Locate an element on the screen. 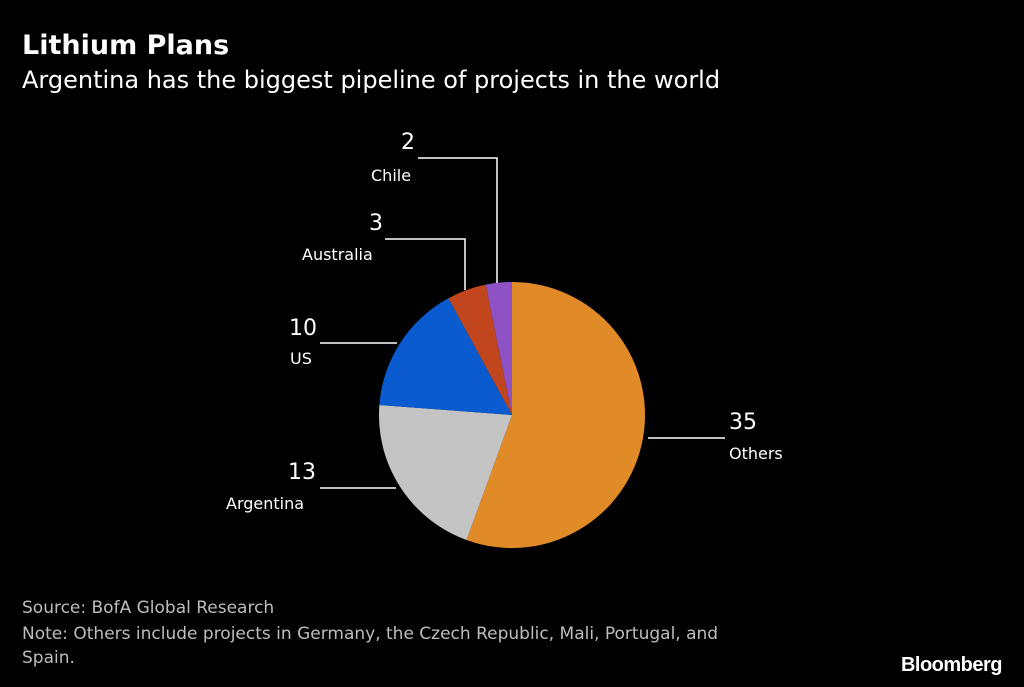 This screenshot has height=687, width=1024. slice-label-argentina: Argentina is located at coordinates (265, 503).